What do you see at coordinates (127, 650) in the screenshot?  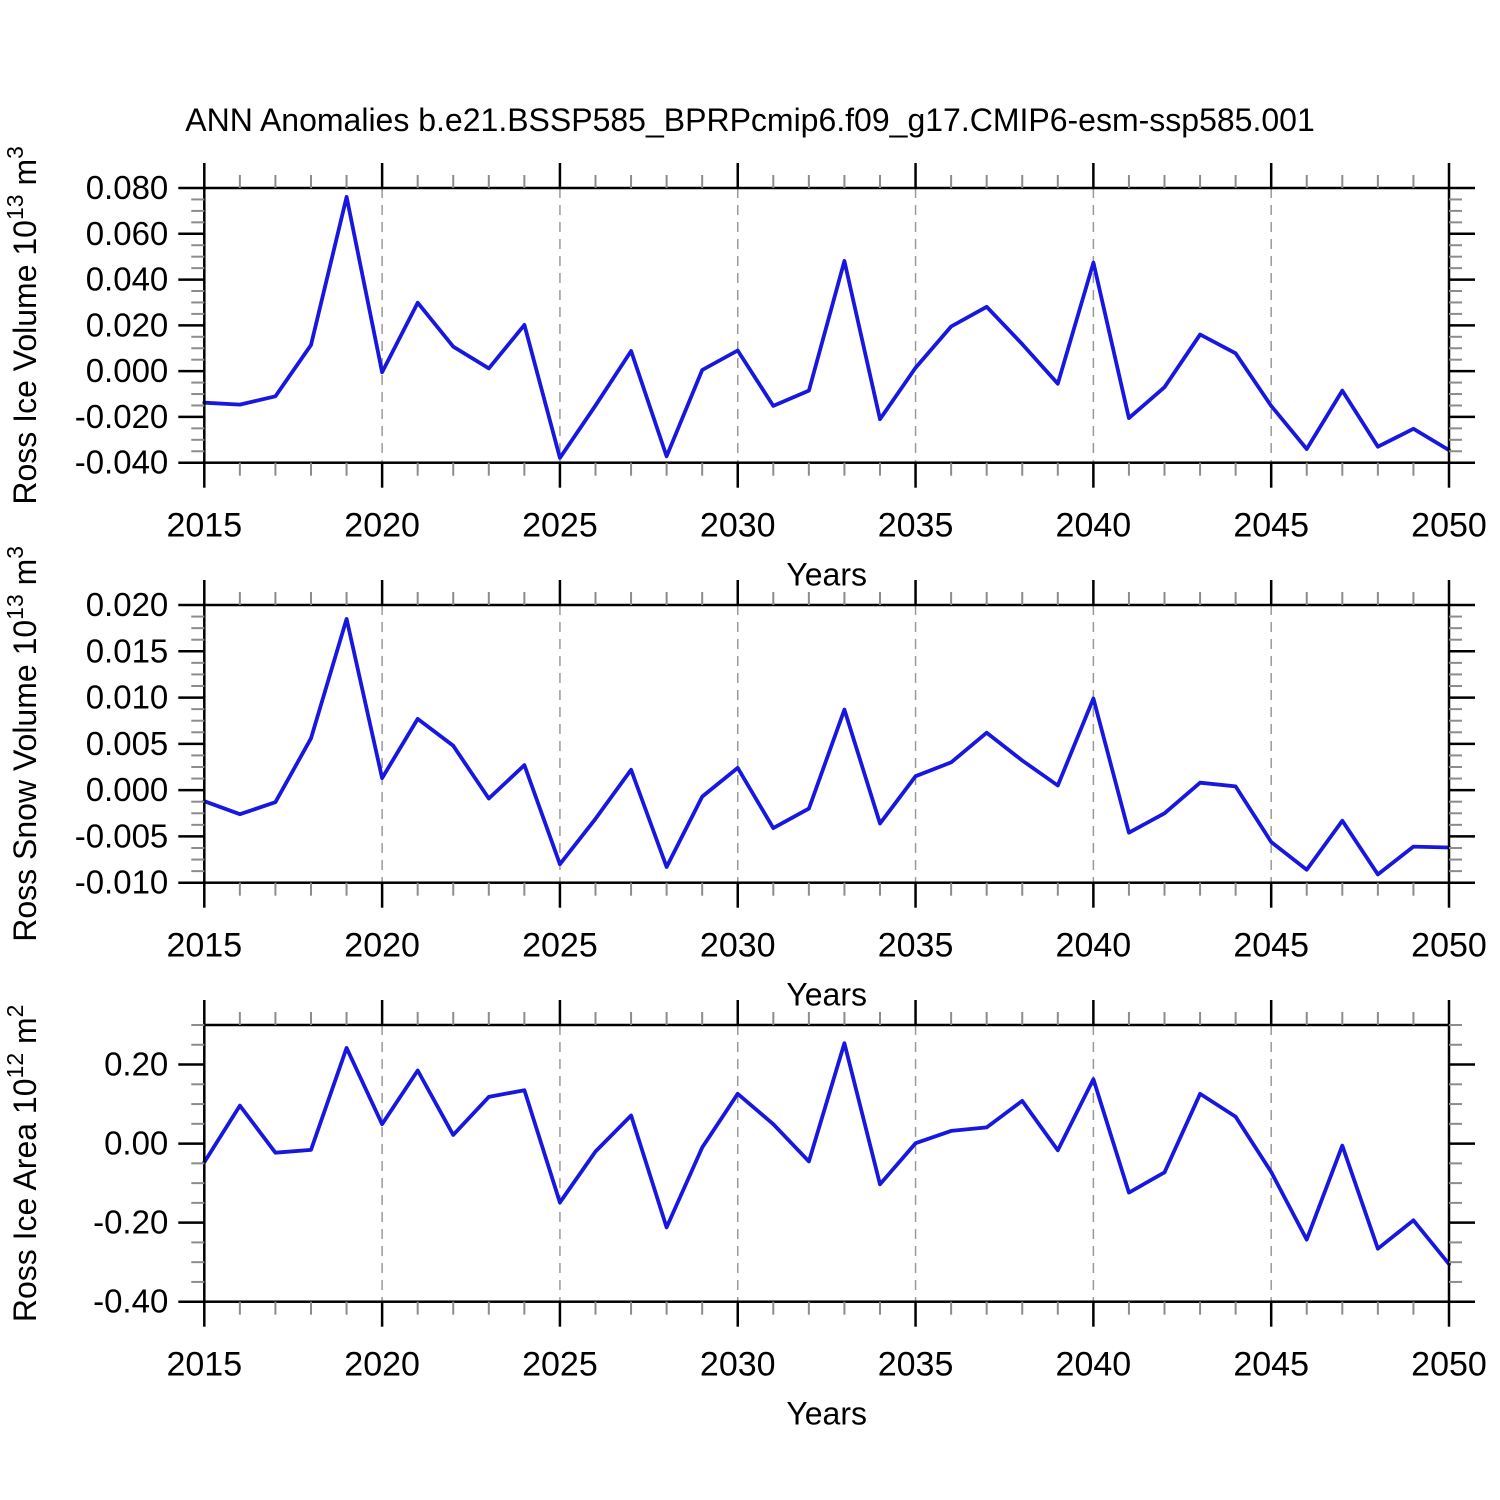 I see `y-tick-label: 0.015` at bounding box center [127, 650].